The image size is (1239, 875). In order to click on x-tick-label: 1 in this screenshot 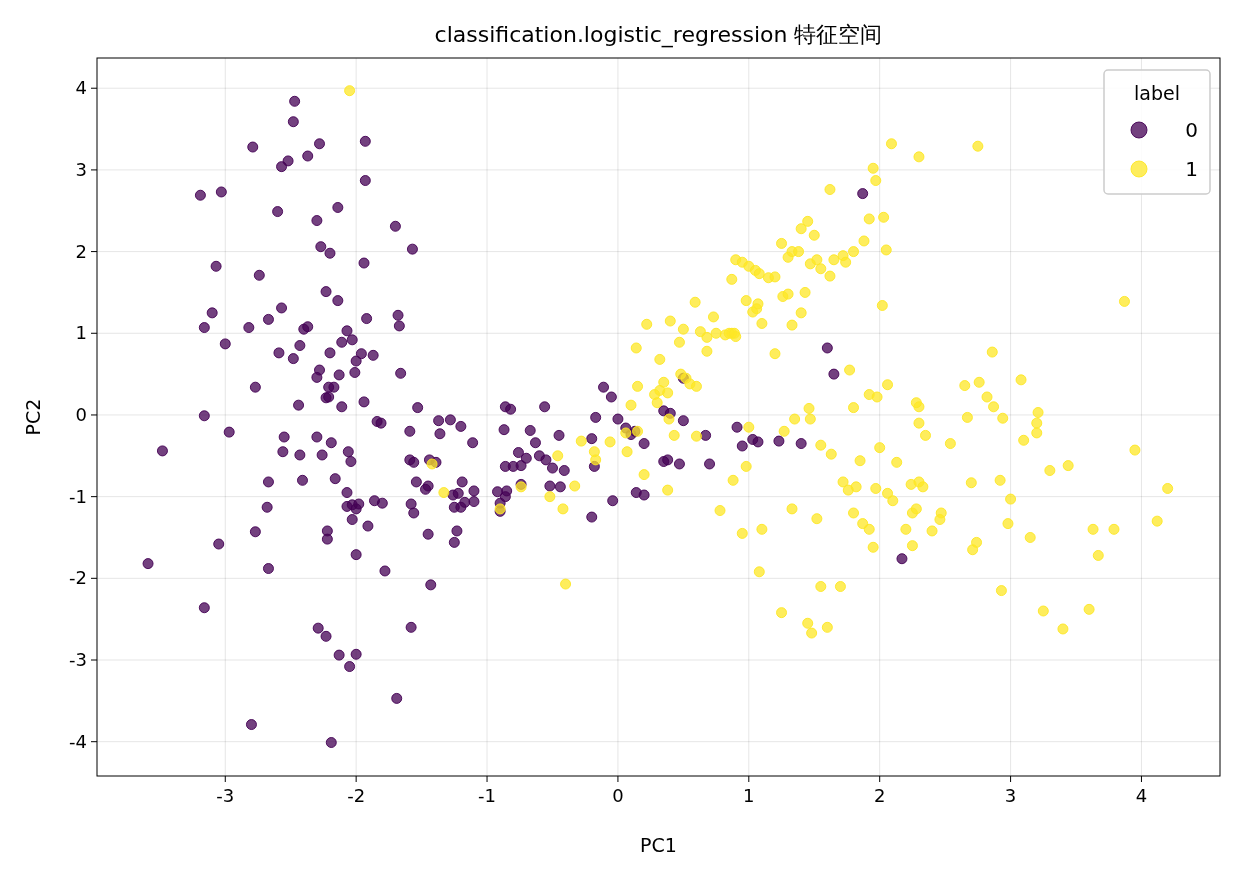, I will do `click(749, 795)`.